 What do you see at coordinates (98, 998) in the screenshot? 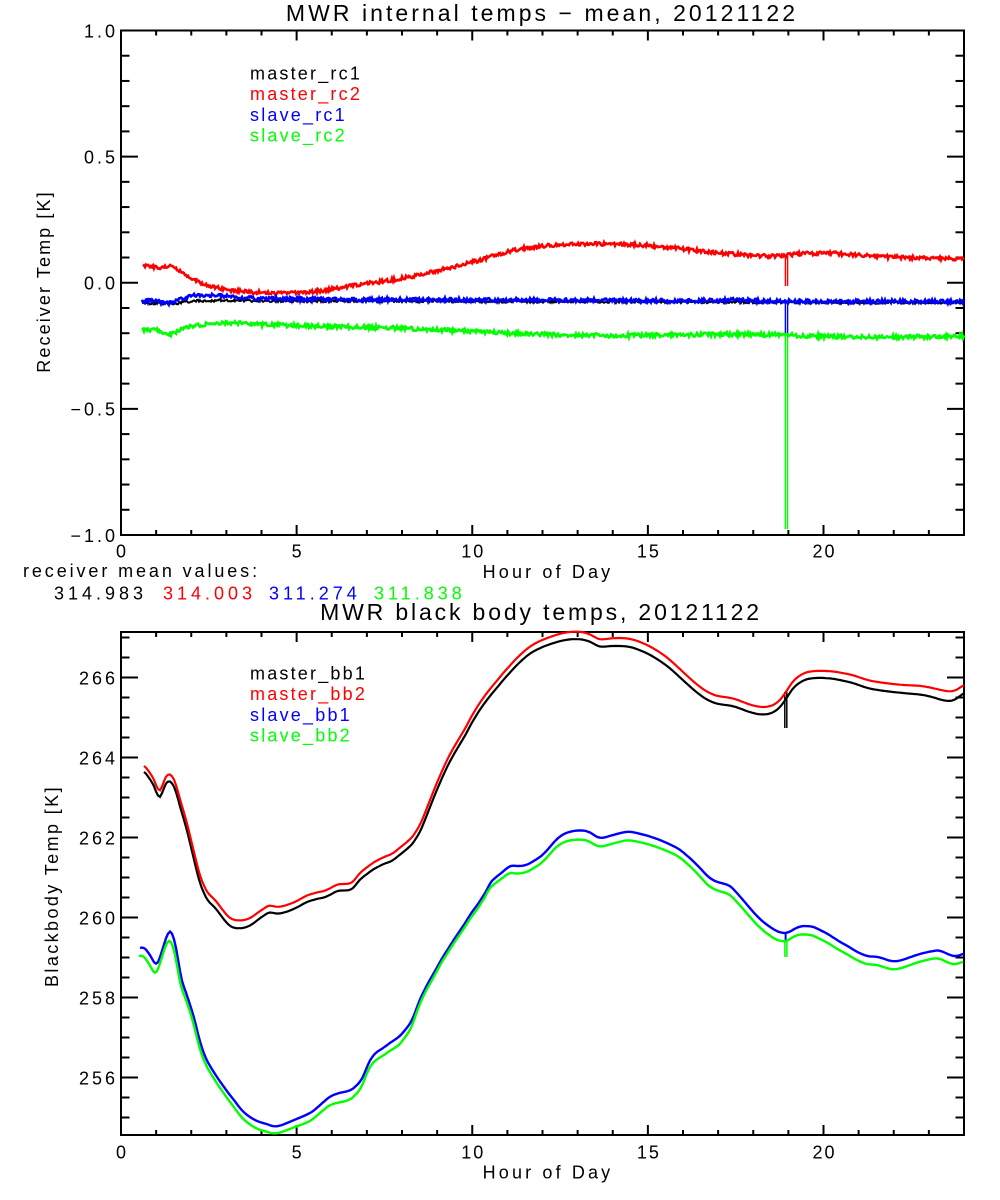
I see `svg-text: 258` at bounding box center [98, 998].